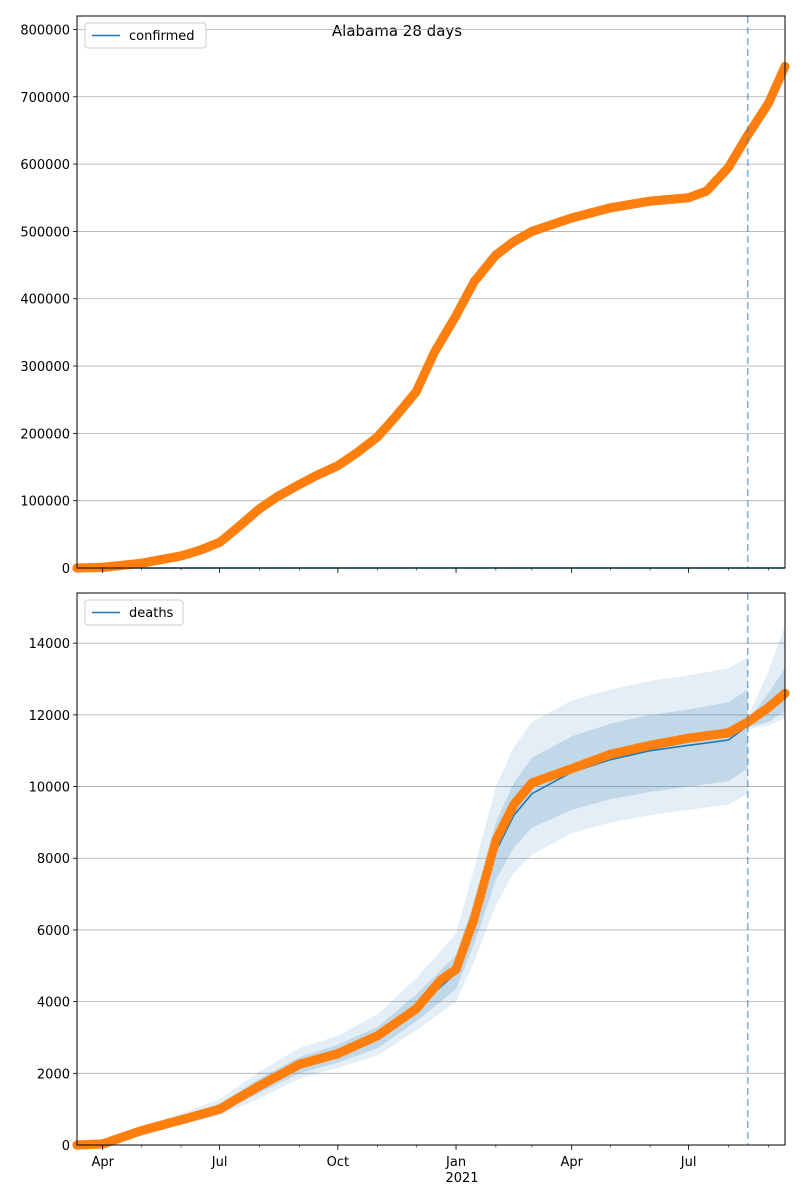 Image resolution: width=800 pixels, height=1200 pixels. I want to click on deaths-legend-label: deaths, so click(151, 613).